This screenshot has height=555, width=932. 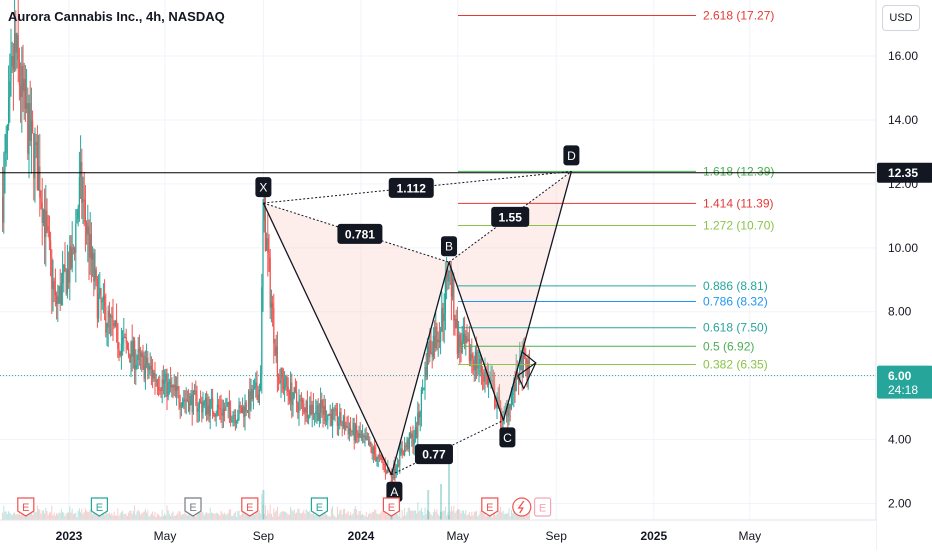 What do you see at coordinates (507, 437) in the screenshot?
I see `point-label-box-c` at bounding box center [507, 437].